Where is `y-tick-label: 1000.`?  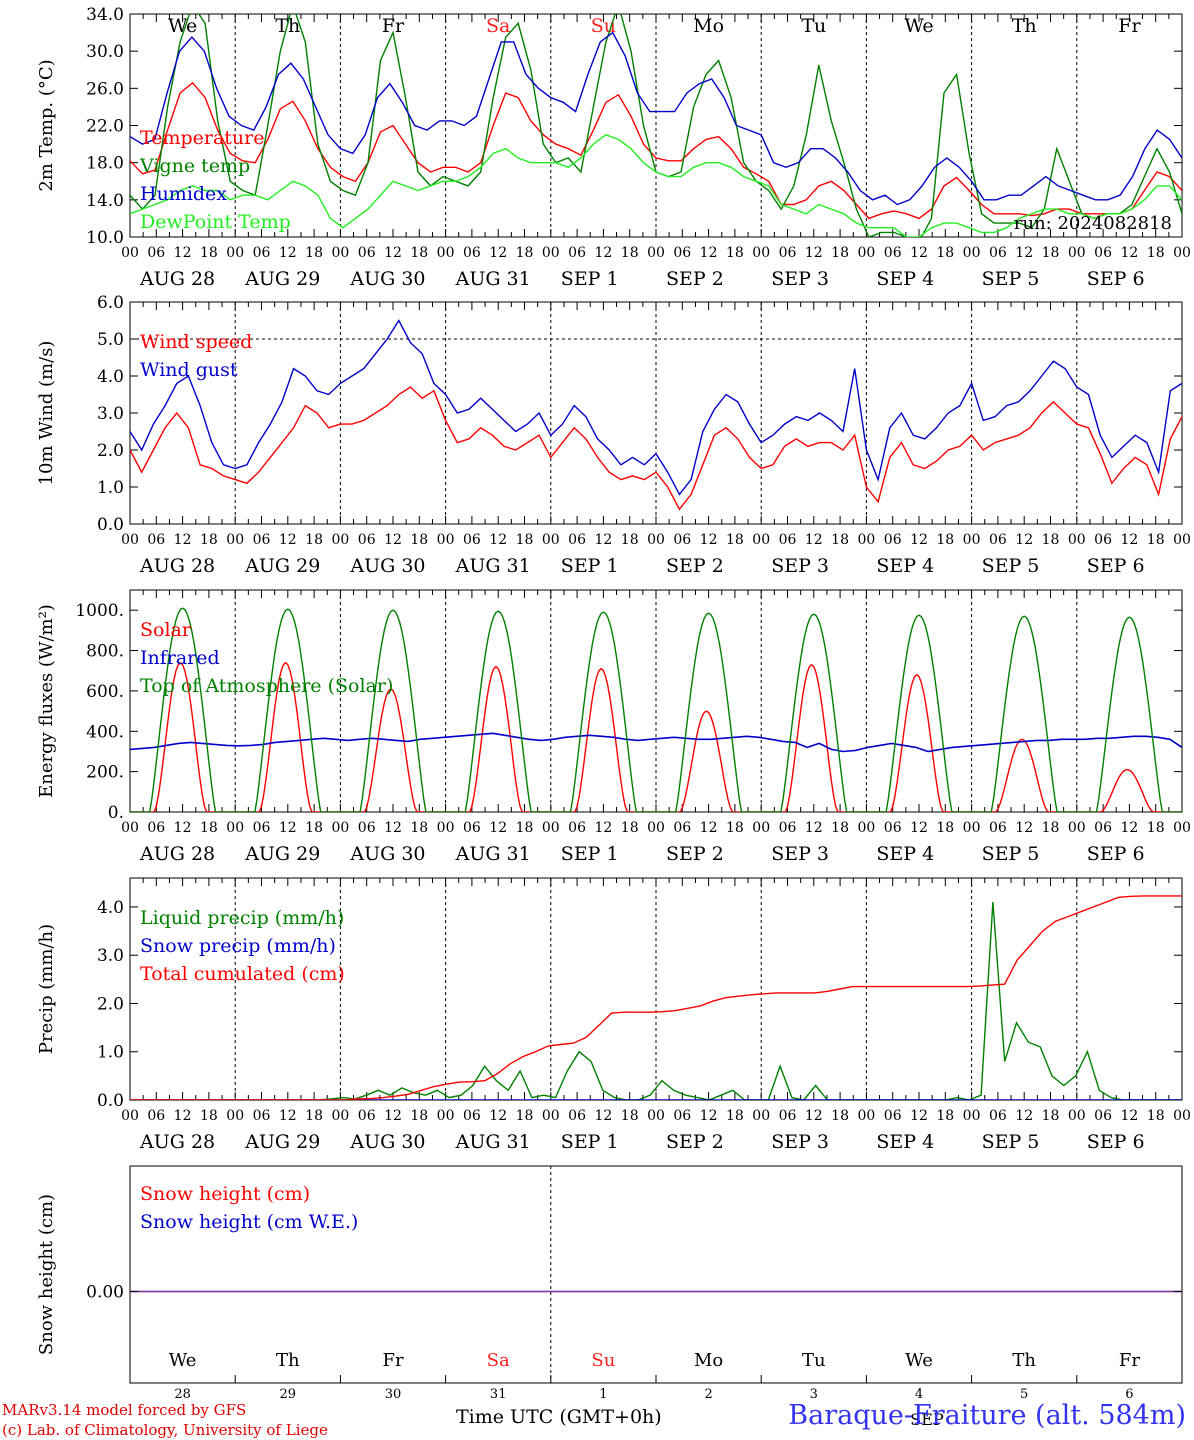 y-tick-label: 1000. is located at coordinates (99, 611).